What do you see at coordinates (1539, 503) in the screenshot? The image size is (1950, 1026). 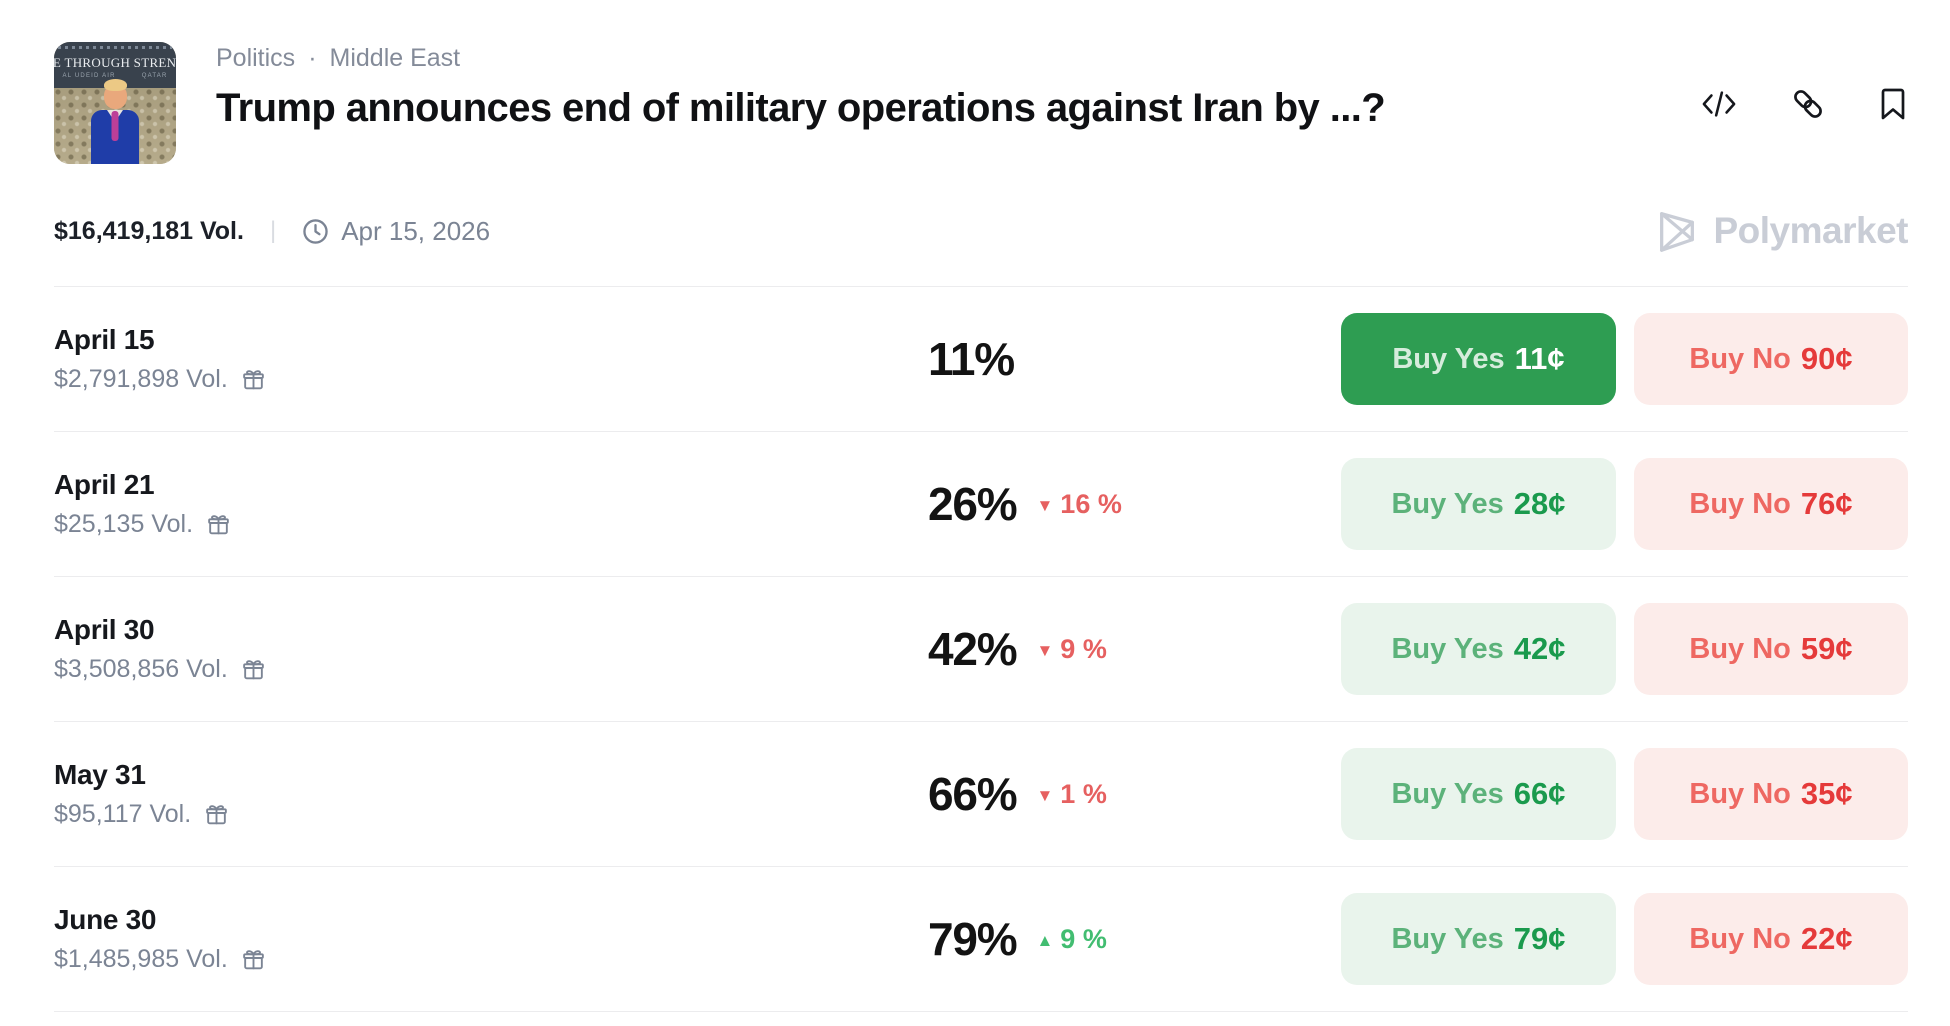 I see `buy-yes-price: 28¢` at bounding box center [1539, 503].